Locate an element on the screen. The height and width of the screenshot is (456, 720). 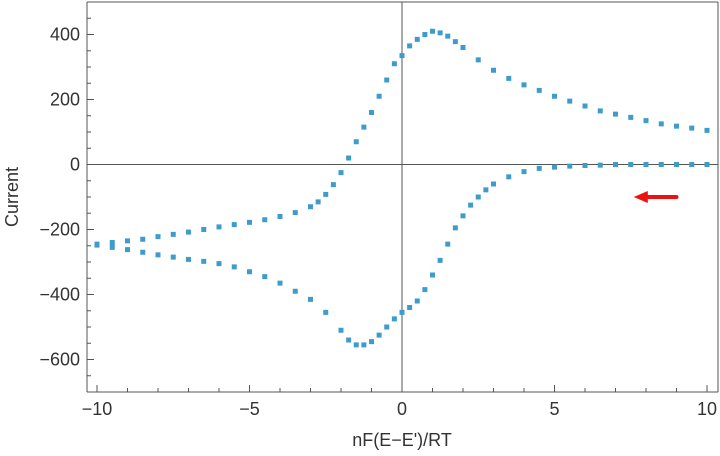
x-tick-label: 10 is located at coordinates (707, 409).